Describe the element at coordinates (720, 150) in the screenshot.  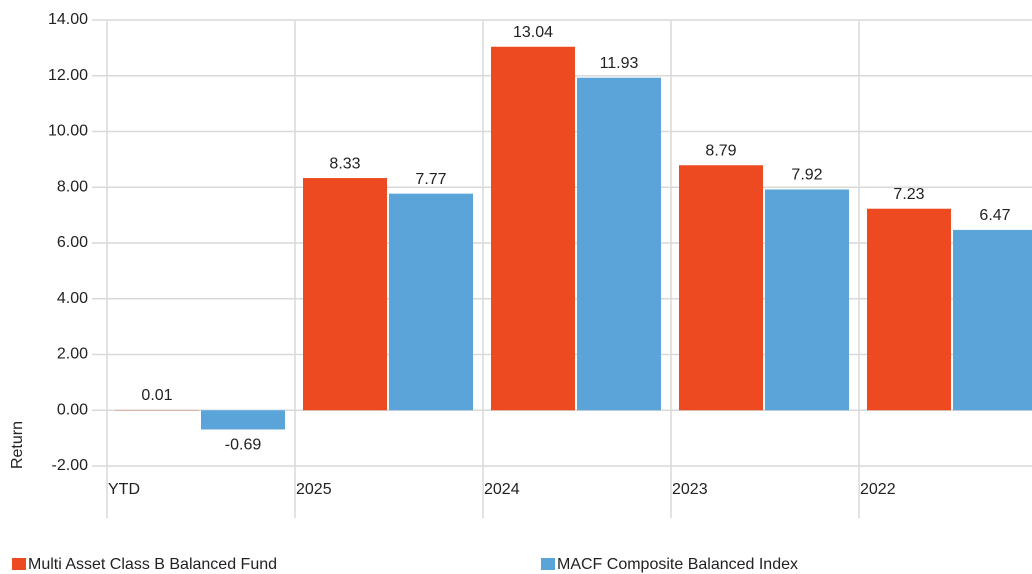
I see `data-label: 8.79` at that location.